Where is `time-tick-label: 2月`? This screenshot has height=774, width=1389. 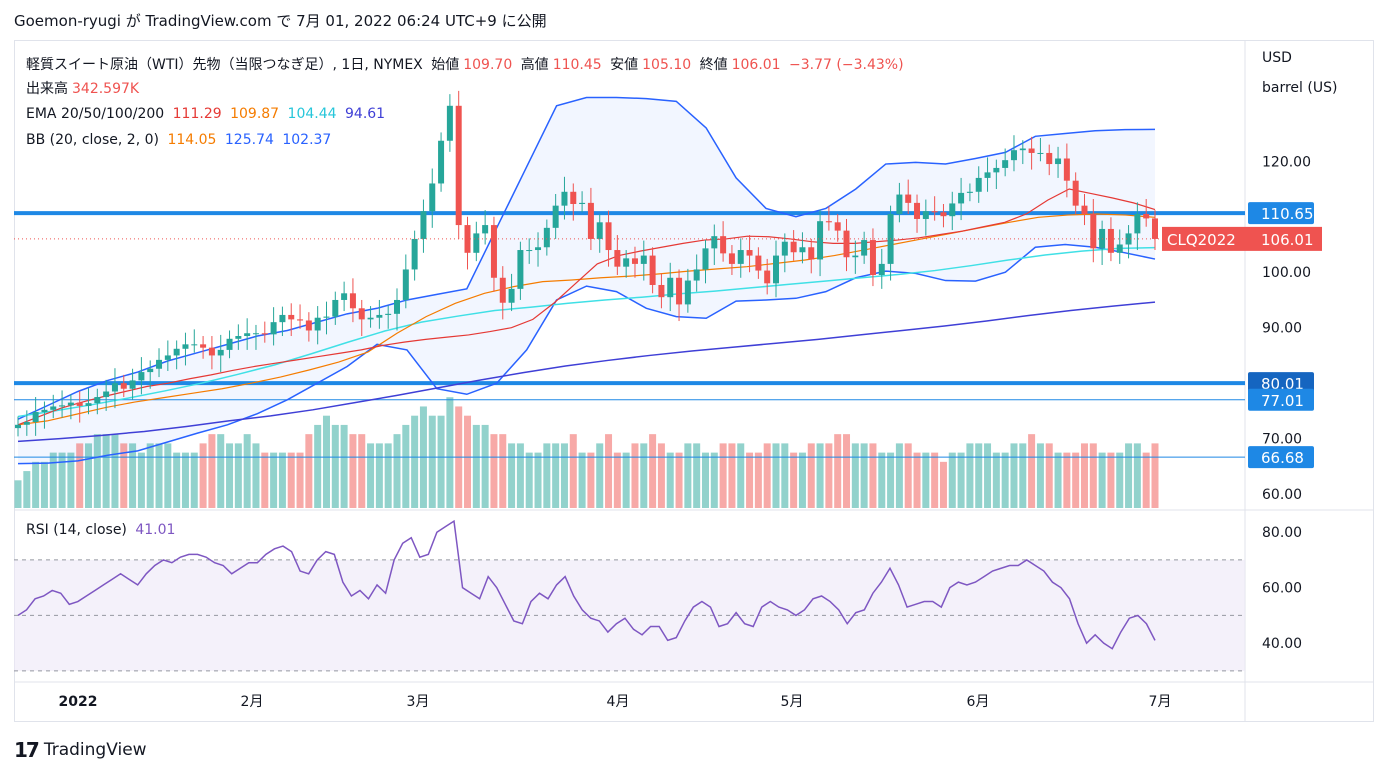
time-tick-label: 2月 is located at coordinates (252, 702).